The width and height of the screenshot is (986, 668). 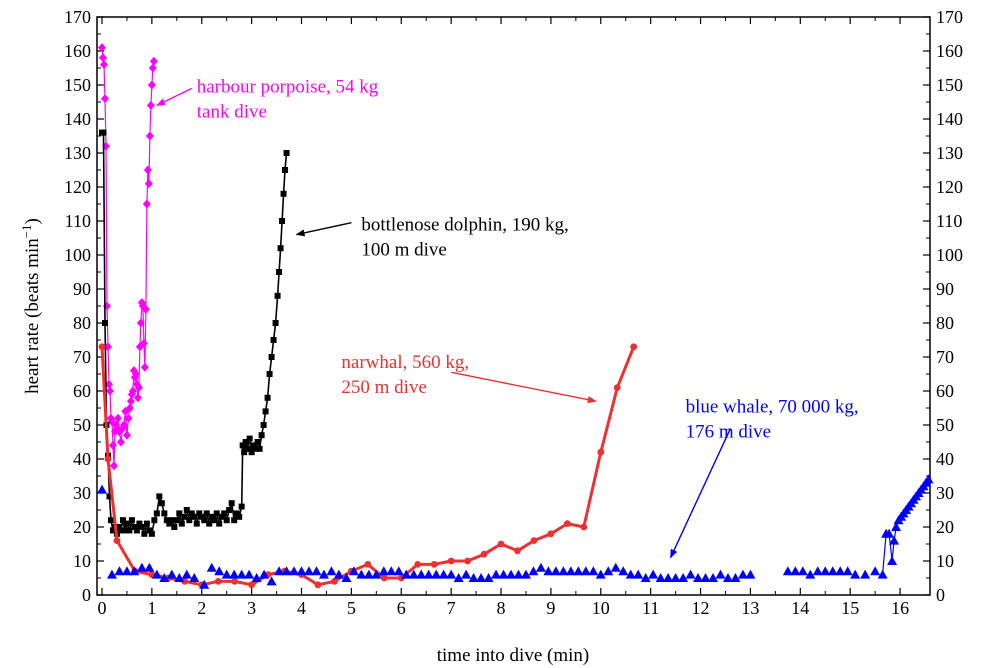 I want to click on y-tick-label-right: 50, so click(x=945, y=425).